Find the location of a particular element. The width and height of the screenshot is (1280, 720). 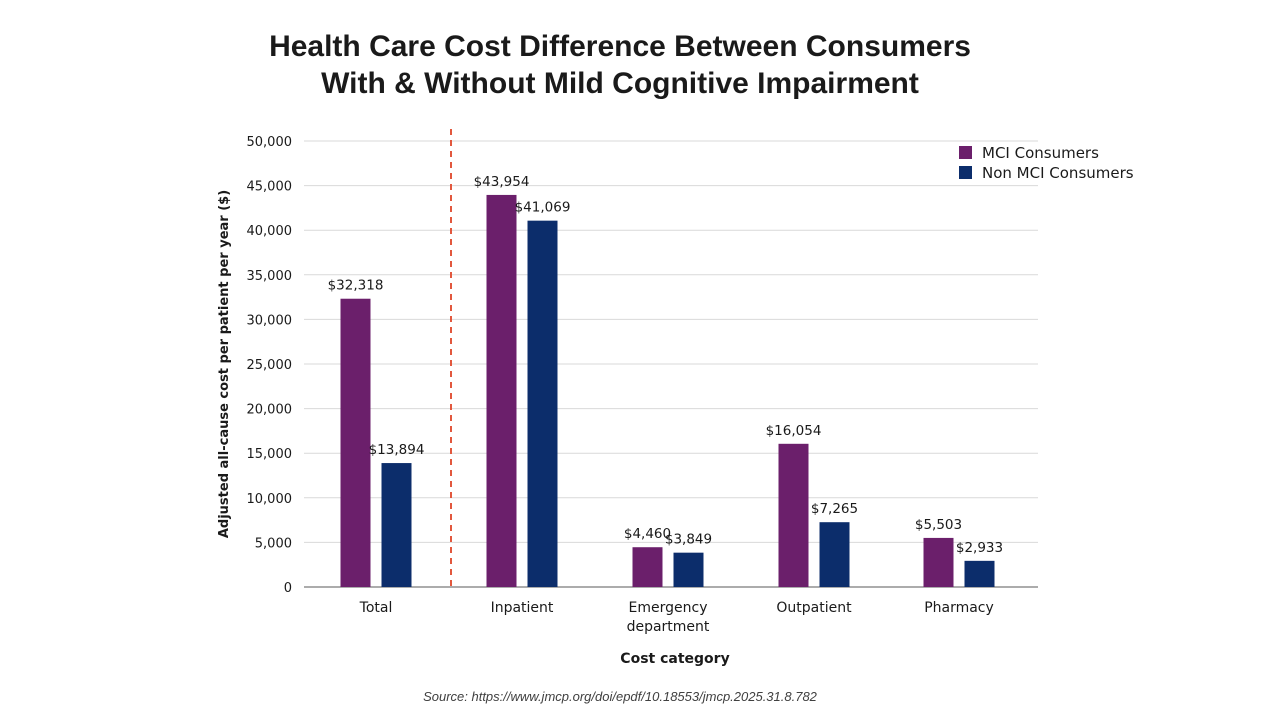

legend-swatch-non-mci is located at coordinates (965, 172).